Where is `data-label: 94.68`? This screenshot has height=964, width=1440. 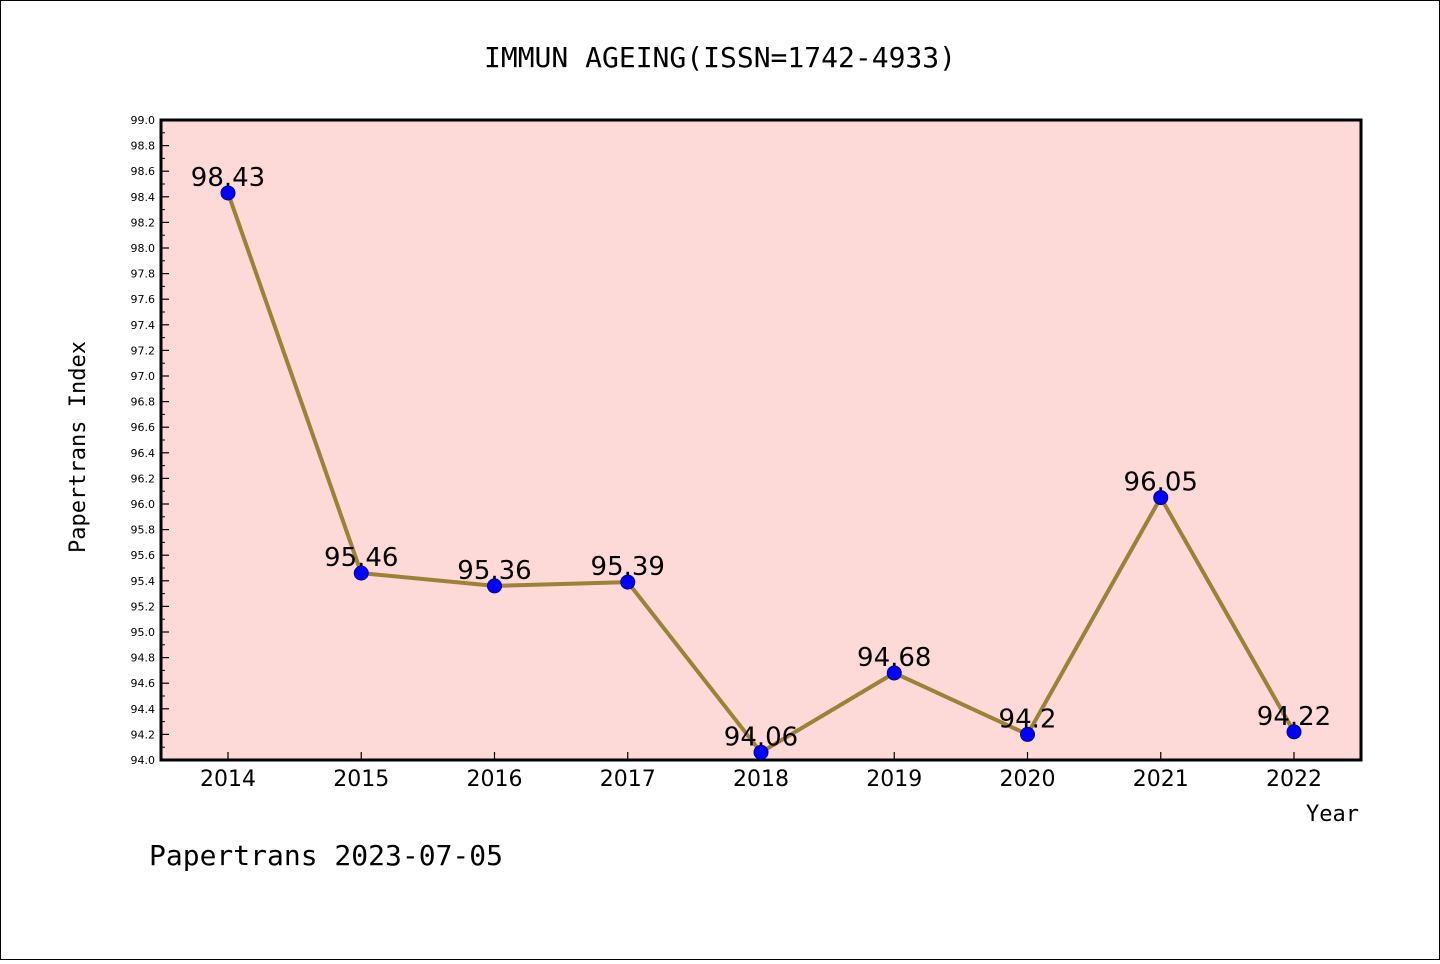
data-label: 94.68 is located at coordinates (894, 658).